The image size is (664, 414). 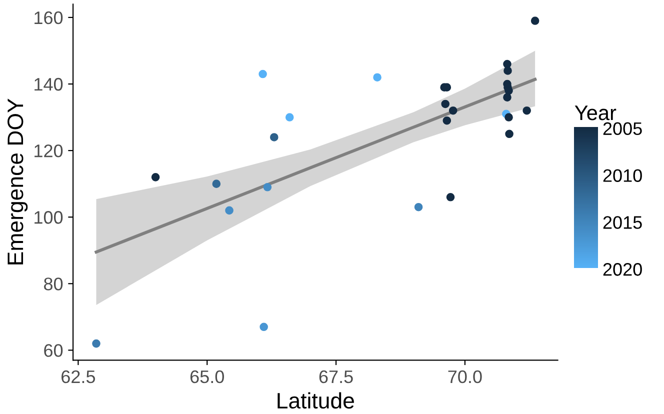 I want to click on x-tick-label: 62.5, so click(x=79, y=377).